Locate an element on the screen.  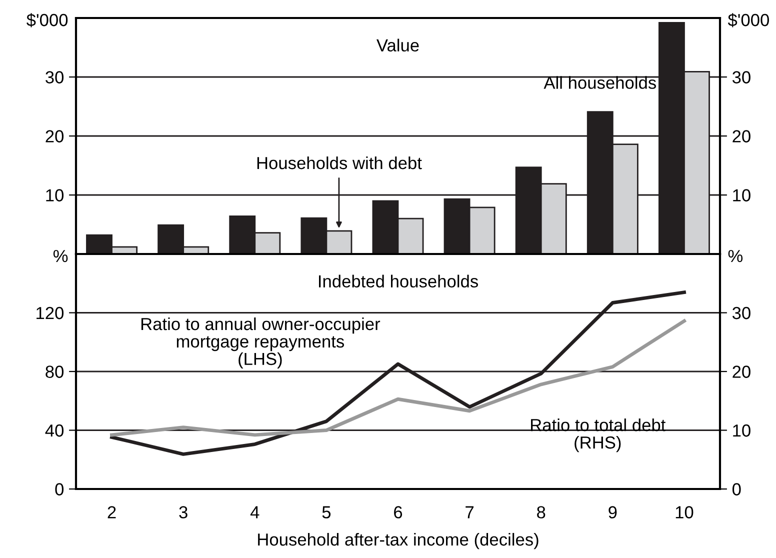
x-tick-label: 10 is located at coordinates (685, 512).